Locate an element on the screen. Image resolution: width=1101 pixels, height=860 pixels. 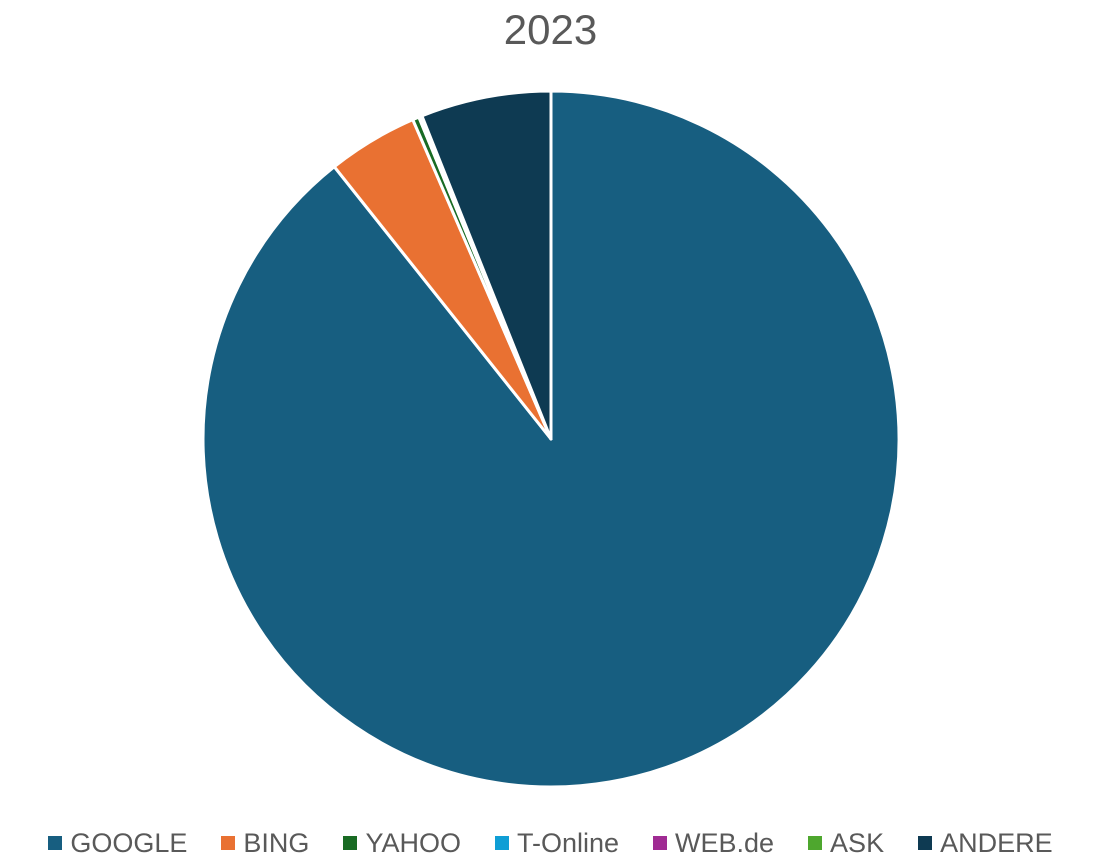
legend-item-web-de: WEB.de is located at coordinates (713, 843).